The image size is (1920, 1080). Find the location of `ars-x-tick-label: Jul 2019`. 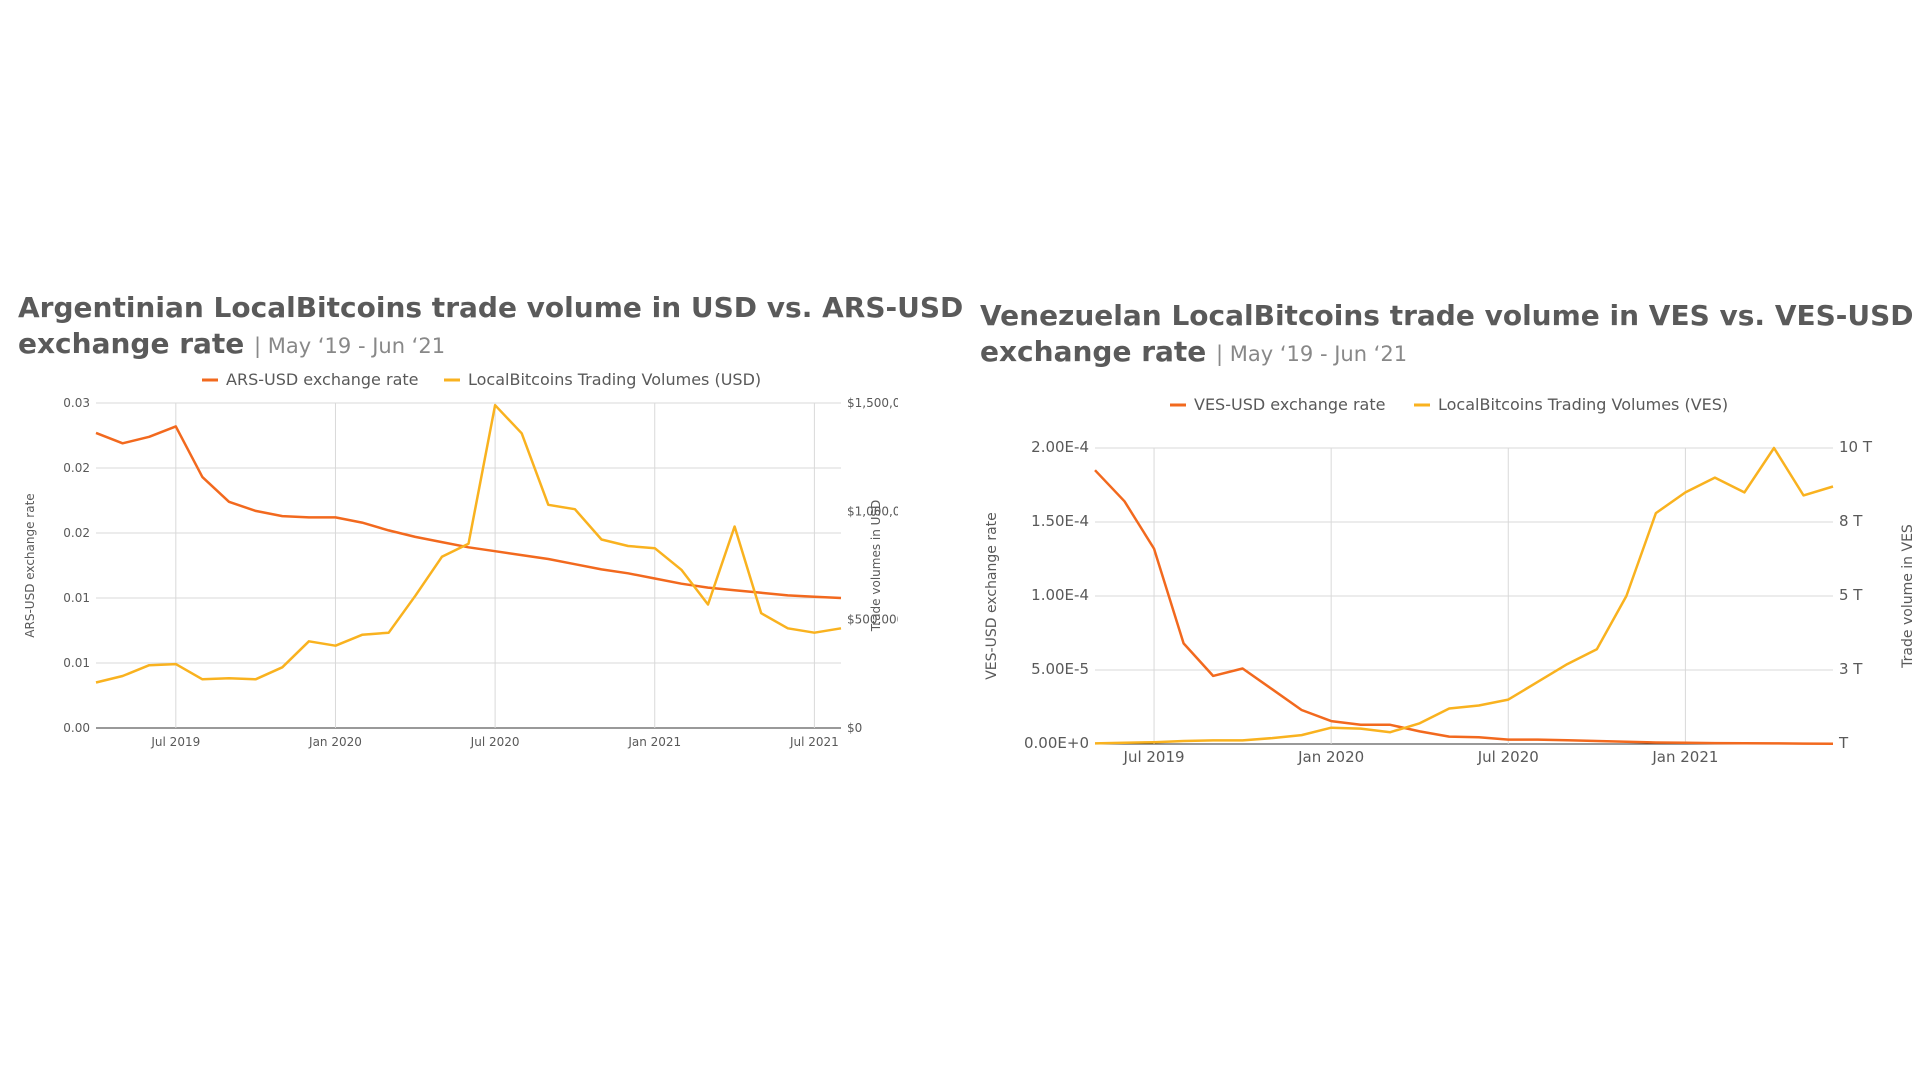

ars-x-tick-label: Jul 2019 is located at coordinates (175, 742).